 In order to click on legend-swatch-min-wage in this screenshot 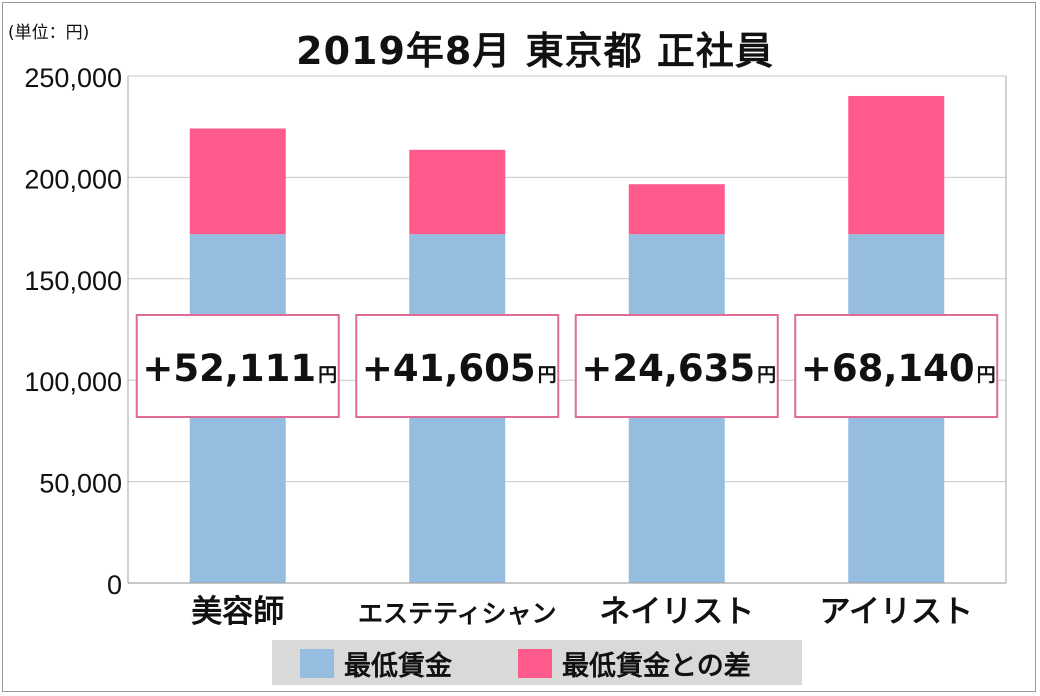, I will do `click(317, 663)`.